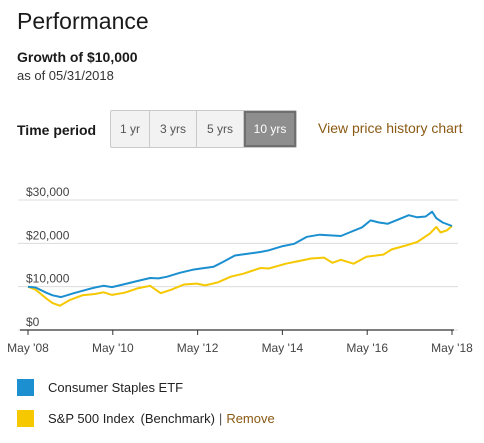 The image size is (484, 443). Describe the element at coordinates (48, 257) in the screenshot. I see `y-axis-labels: $30,000 $20,000 $10,000 $0` at that location.